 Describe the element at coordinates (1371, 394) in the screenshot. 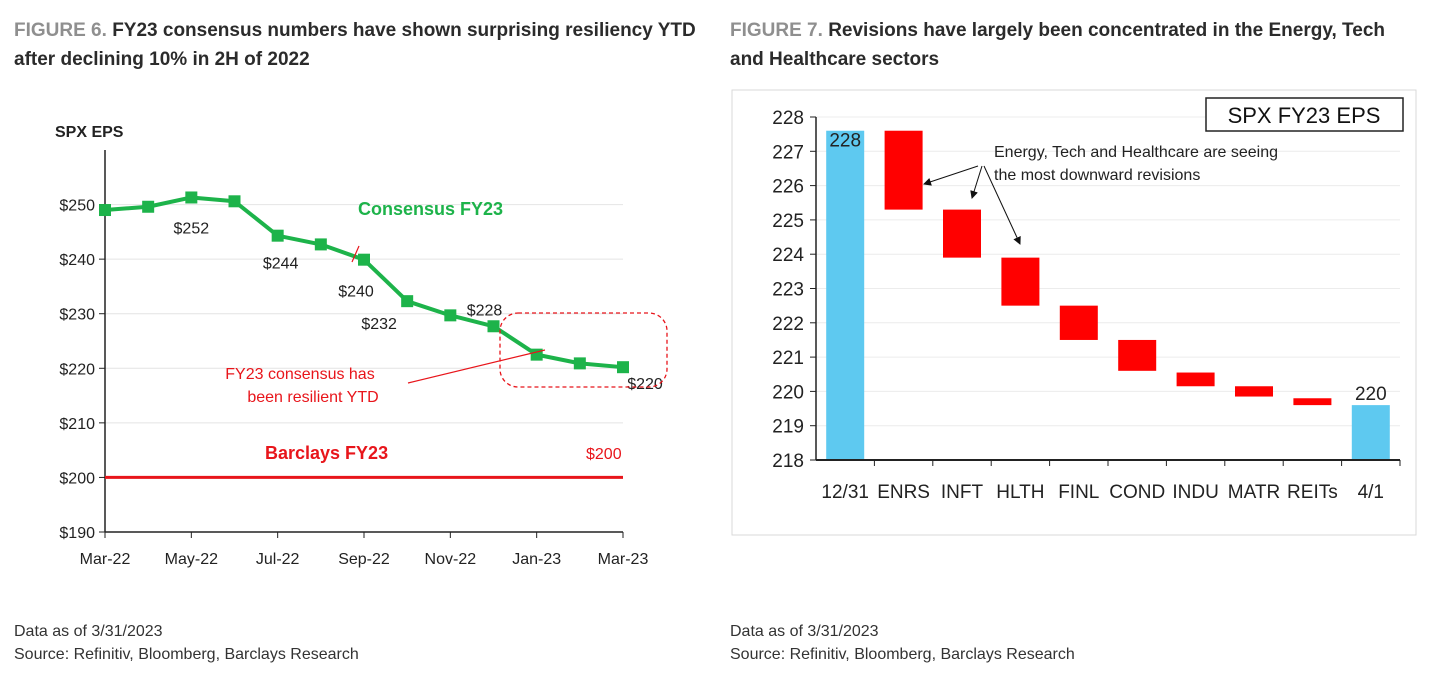

I see `figure-7-bar-value-label: 220` at that location.